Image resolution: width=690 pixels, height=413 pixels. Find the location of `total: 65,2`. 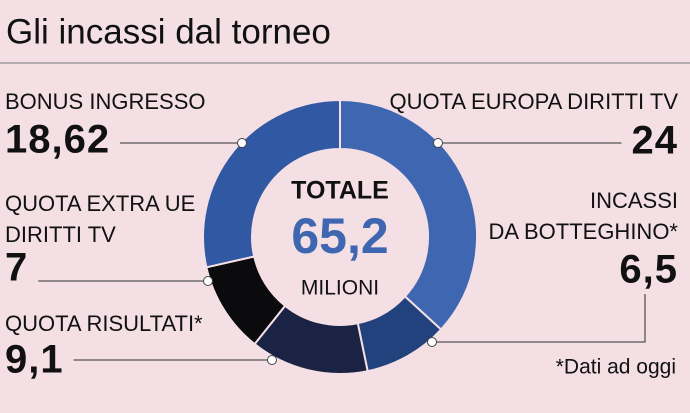

total: 65,2 is located at coordinates (339, 236).